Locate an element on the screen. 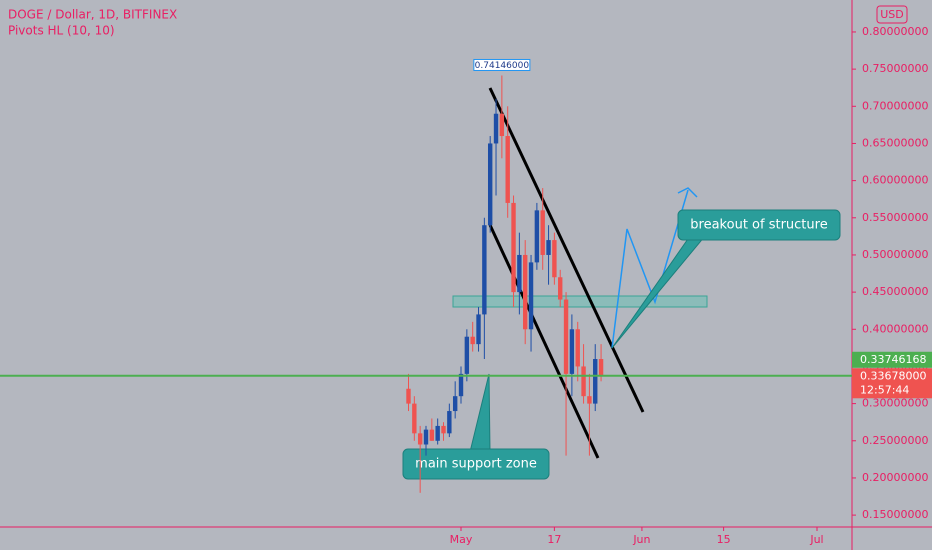 This screenshot has width=932, height=550. symbol-title: DOGE / Dollar, 1D, BITFINEX is located at coordinates (92, 15).